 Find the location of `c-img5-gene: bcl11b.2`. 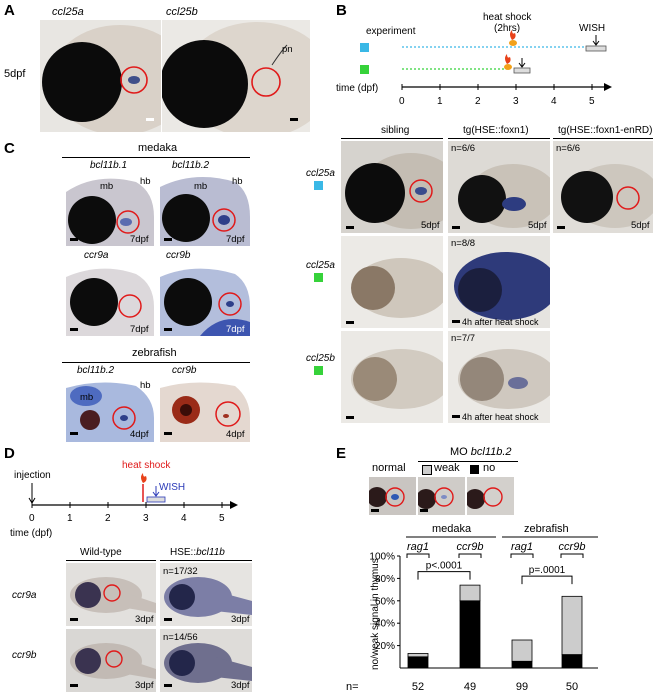

c-img5-gene: bcl11b.2 is located at coordinates (96, 370).